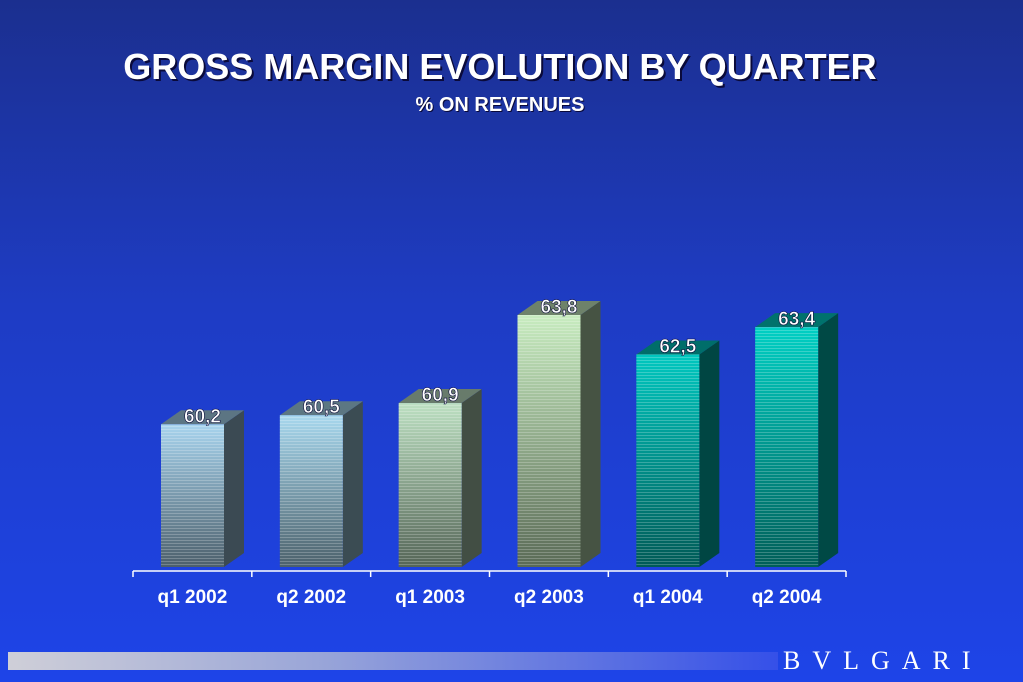  I want to click on chart-title: GROSS MARGIN EVOLUTION BY QUARTER, so click(500, 66).